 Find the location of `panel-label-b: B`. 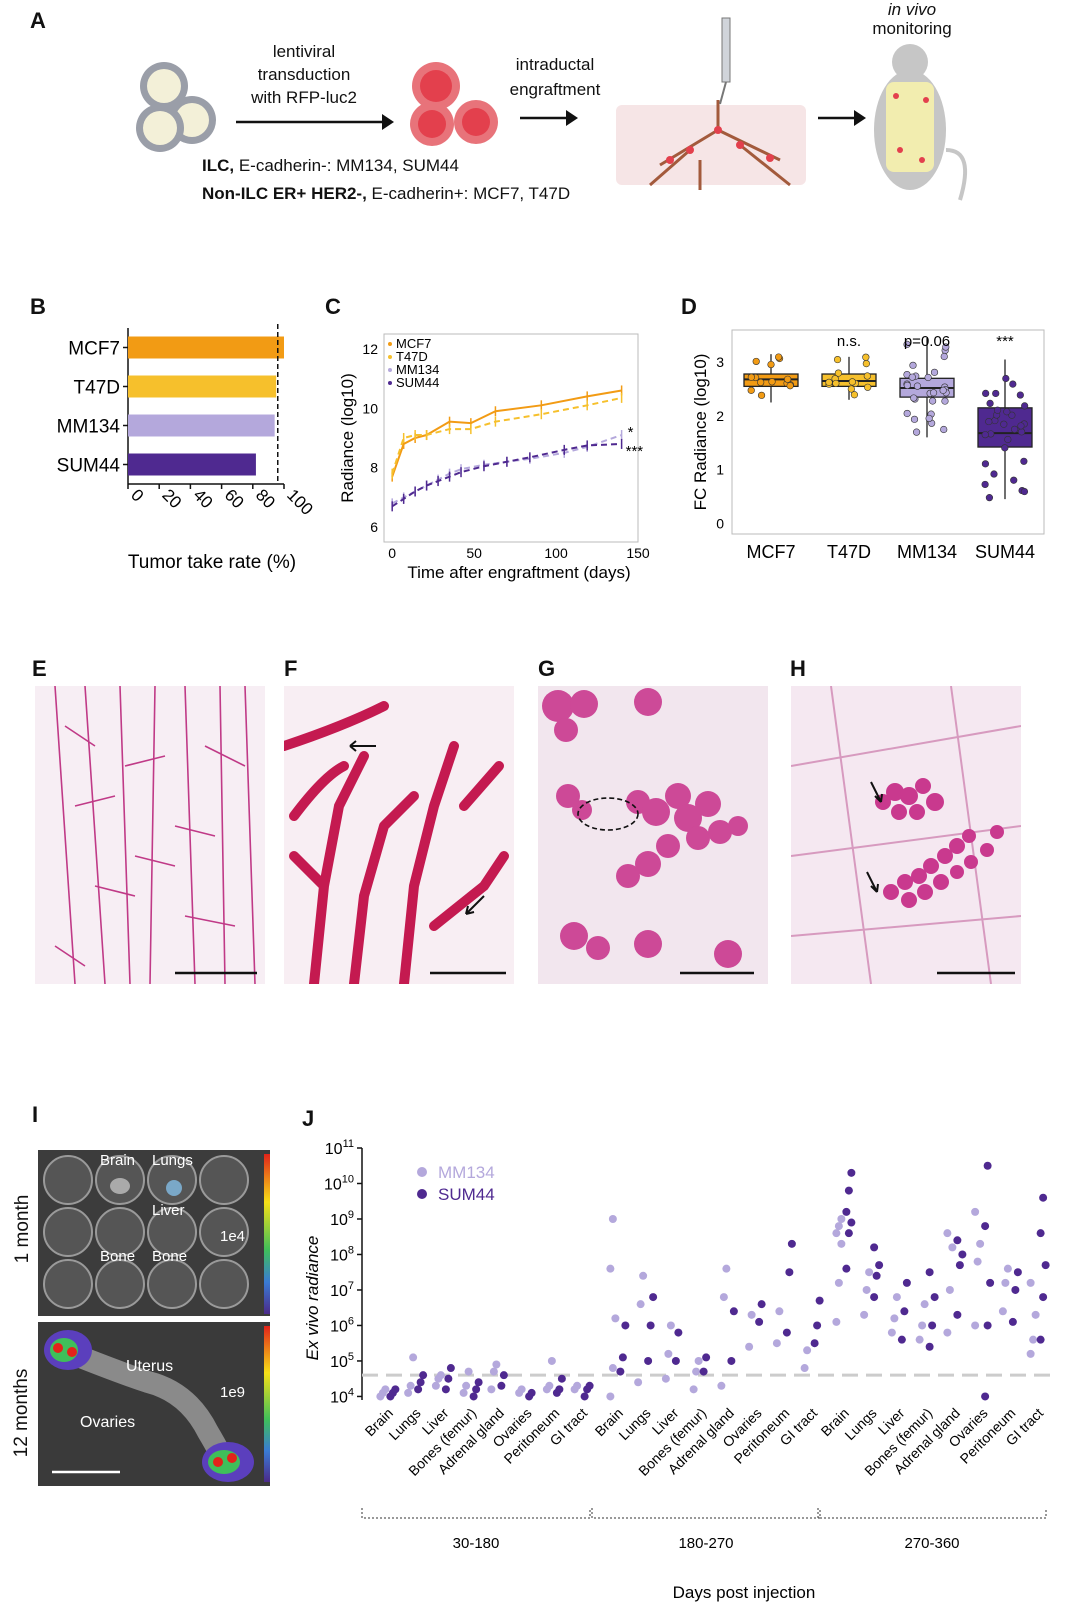

panel-label-b: B is located at coordinates (38, 306).